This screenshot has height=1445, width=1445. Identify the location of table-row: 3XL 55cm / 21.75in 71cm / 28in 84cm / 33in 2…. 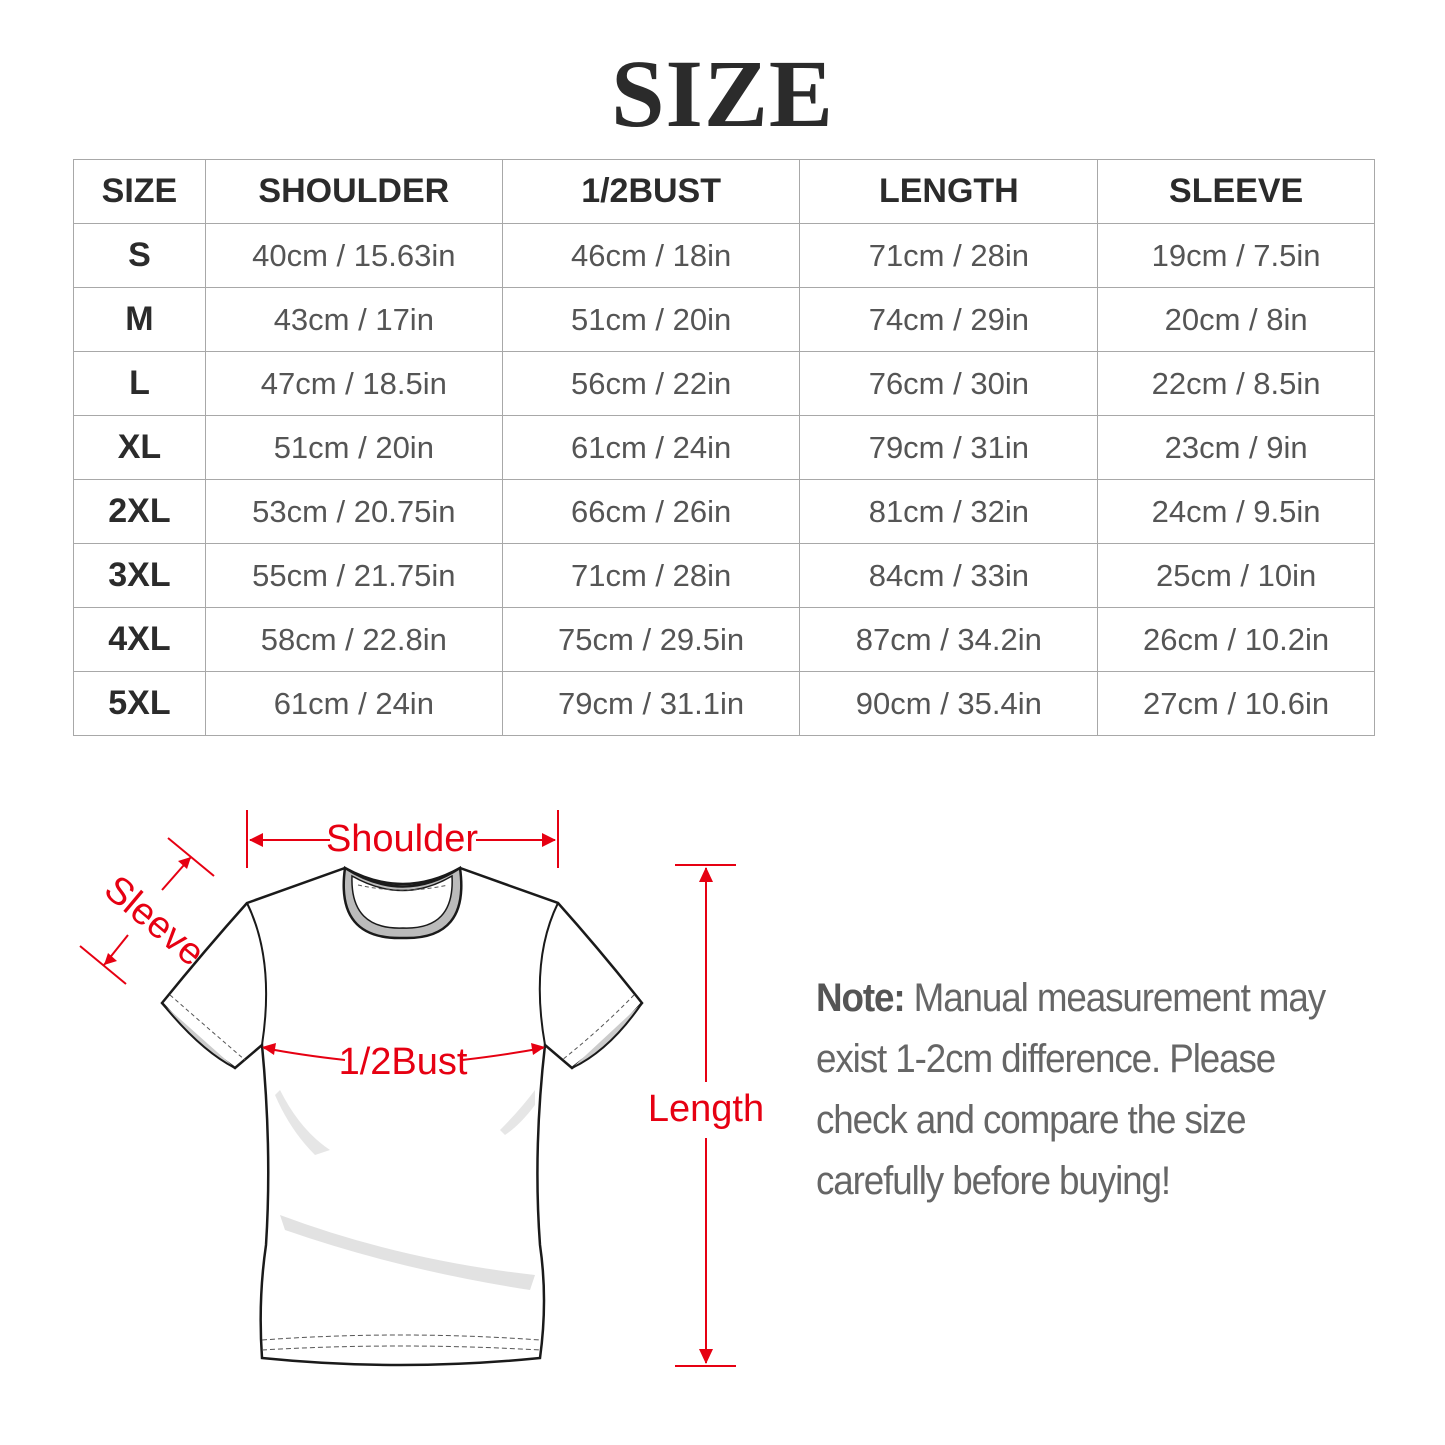
(724, 575).